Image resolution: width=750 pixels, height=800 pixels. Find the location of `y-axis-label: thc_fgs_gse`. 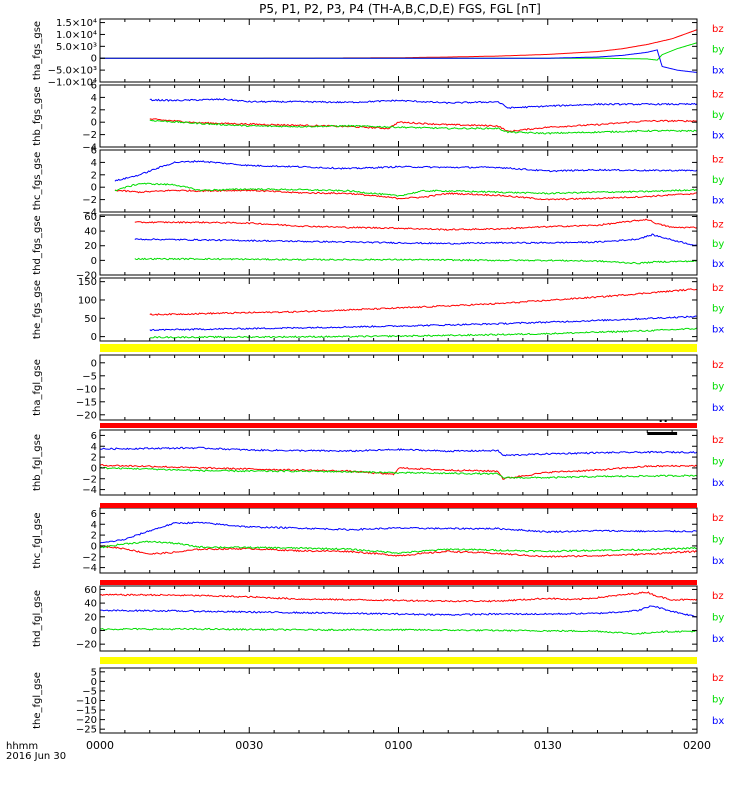

y-axis-label: thc_fgs_gse is located at coordinates (37, 181).